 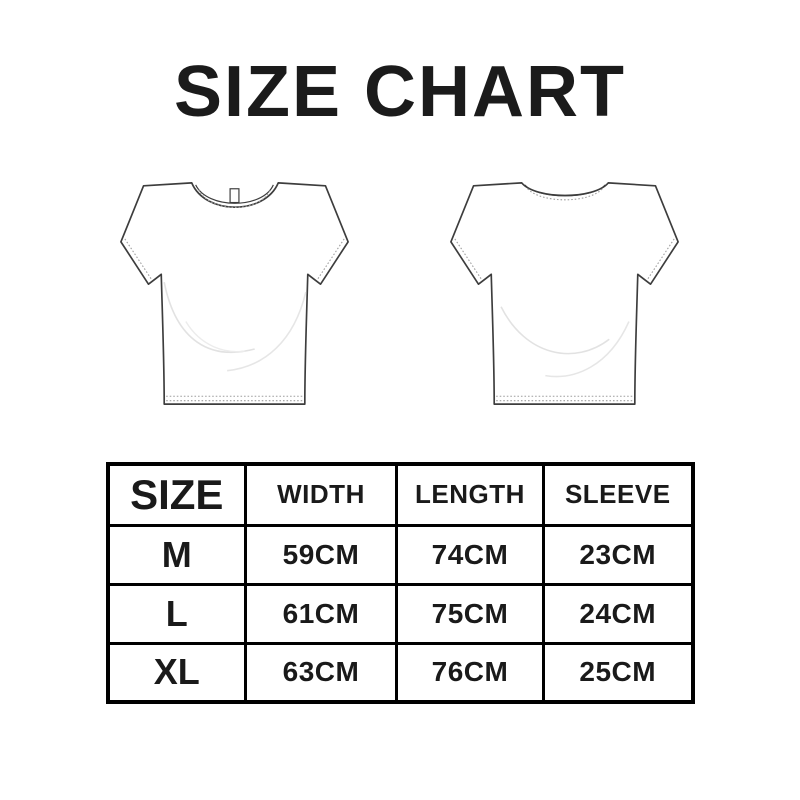 What do you see at coordinates (176, 672) in the screenshot?
I see `cell-xl-size: XL` at bounding box center [176, 672].